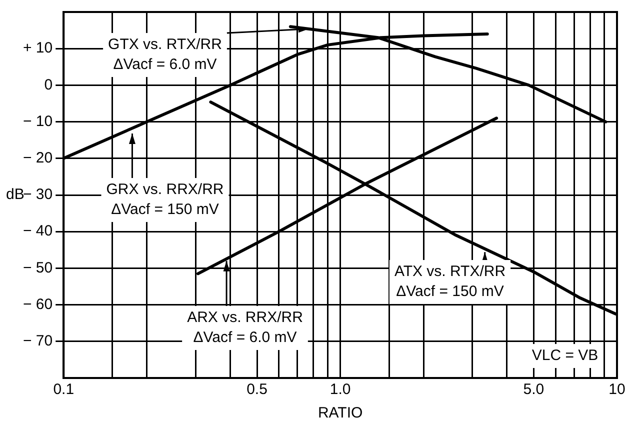  What do you see at coordinates (37, 195) in the screenshot?
I see `y-tick-label: − 30` at bounding box center [37, 195].